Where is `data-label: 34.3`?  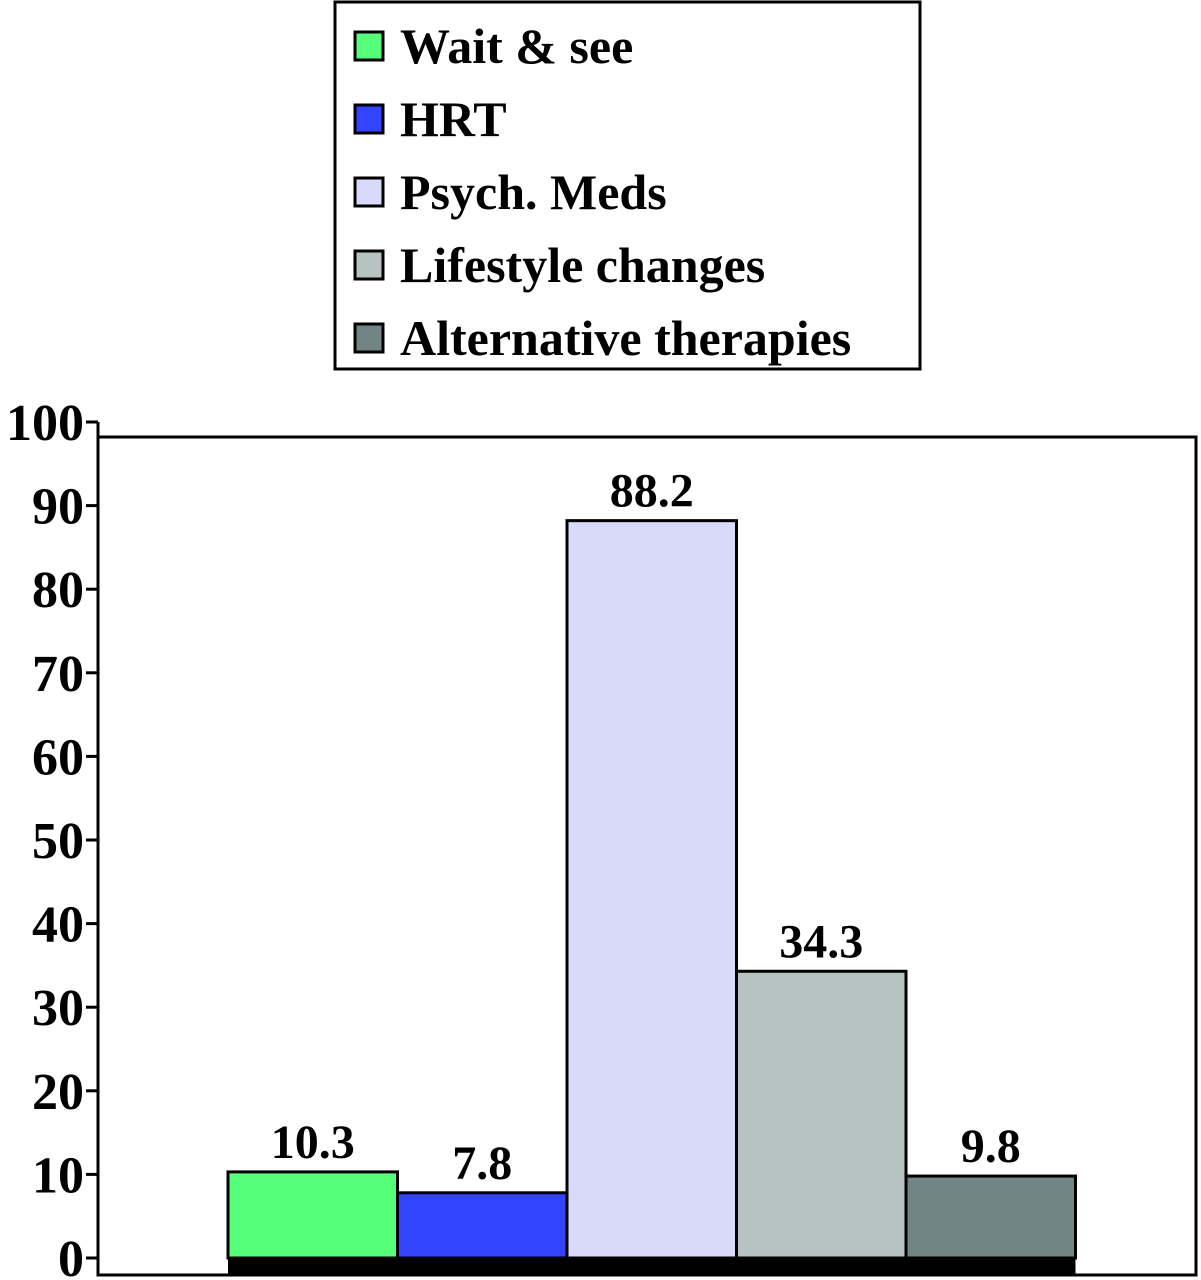
data-label: 34.3 is located at coordinates (821, 941).